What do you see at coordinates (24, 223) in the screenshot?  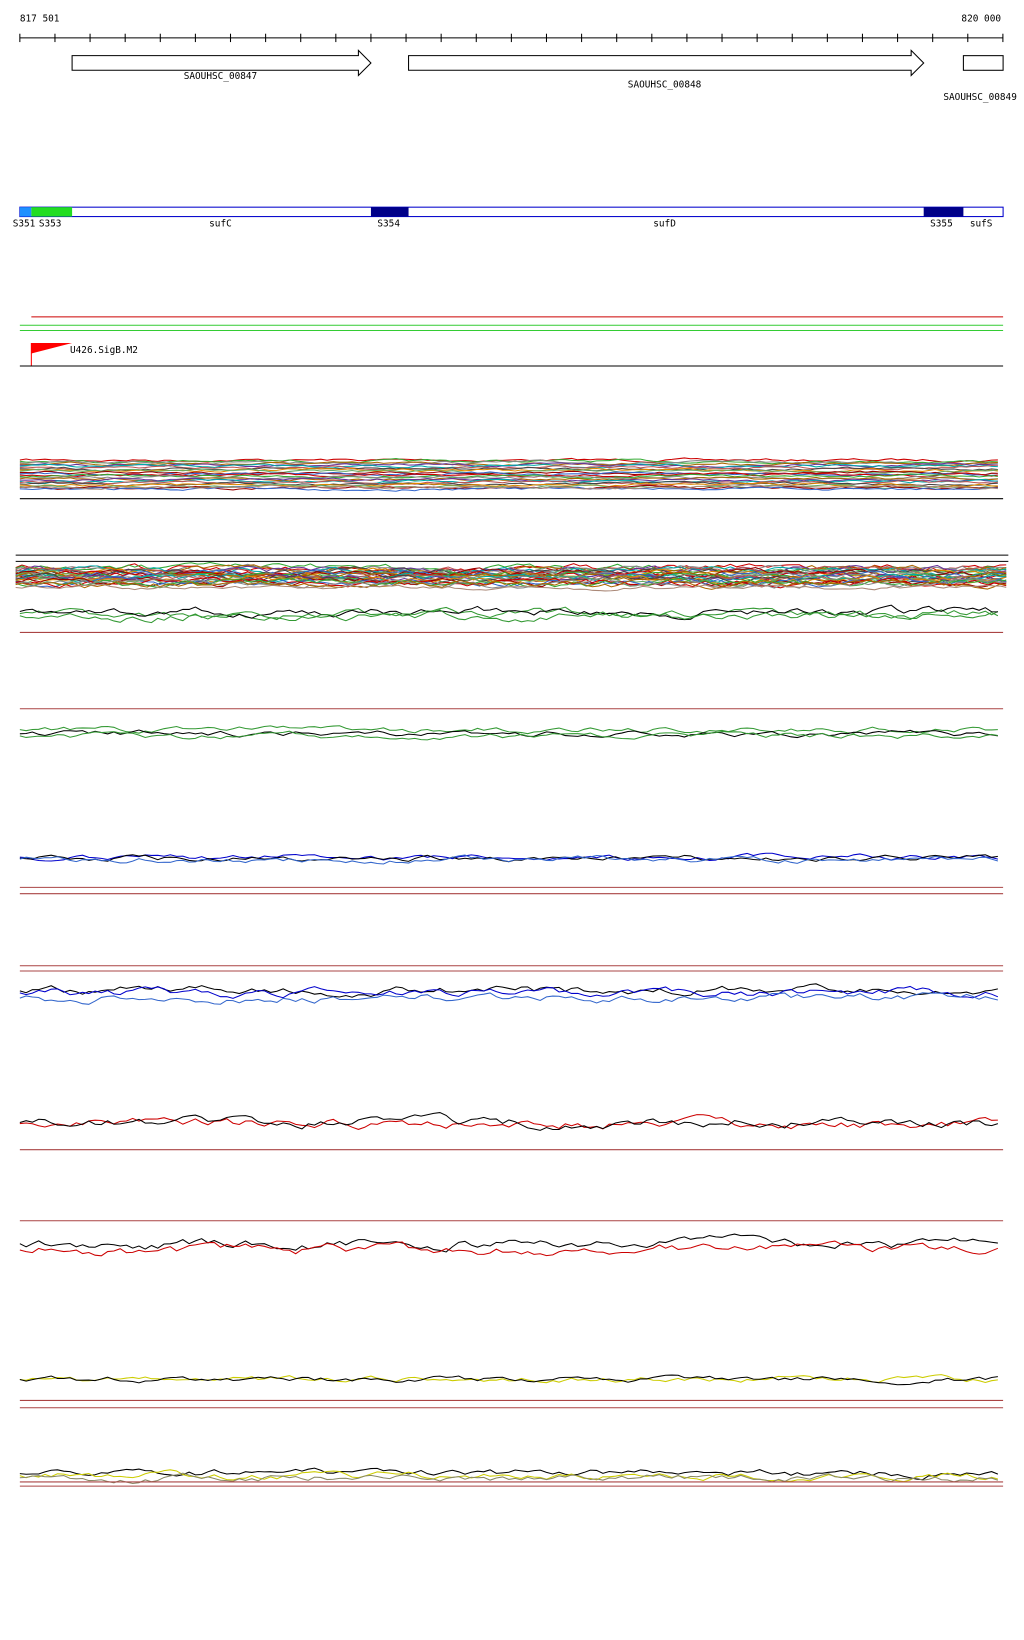 I see `segment-label: S351` at bounding box center [24, 223].